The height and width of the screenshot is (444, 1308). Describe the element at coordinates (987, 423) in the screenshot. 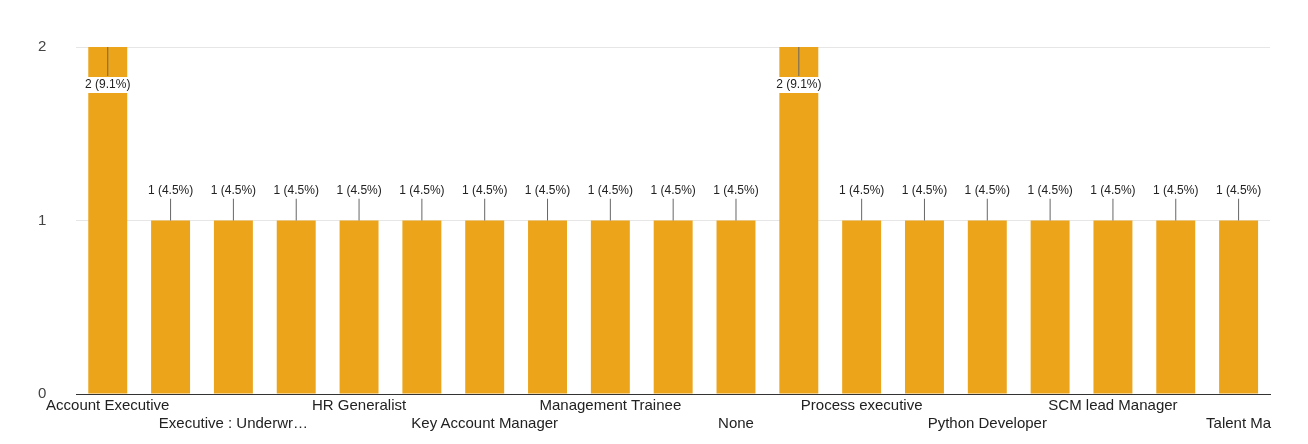

I see `x-tick-label: Python Developer` at that location.